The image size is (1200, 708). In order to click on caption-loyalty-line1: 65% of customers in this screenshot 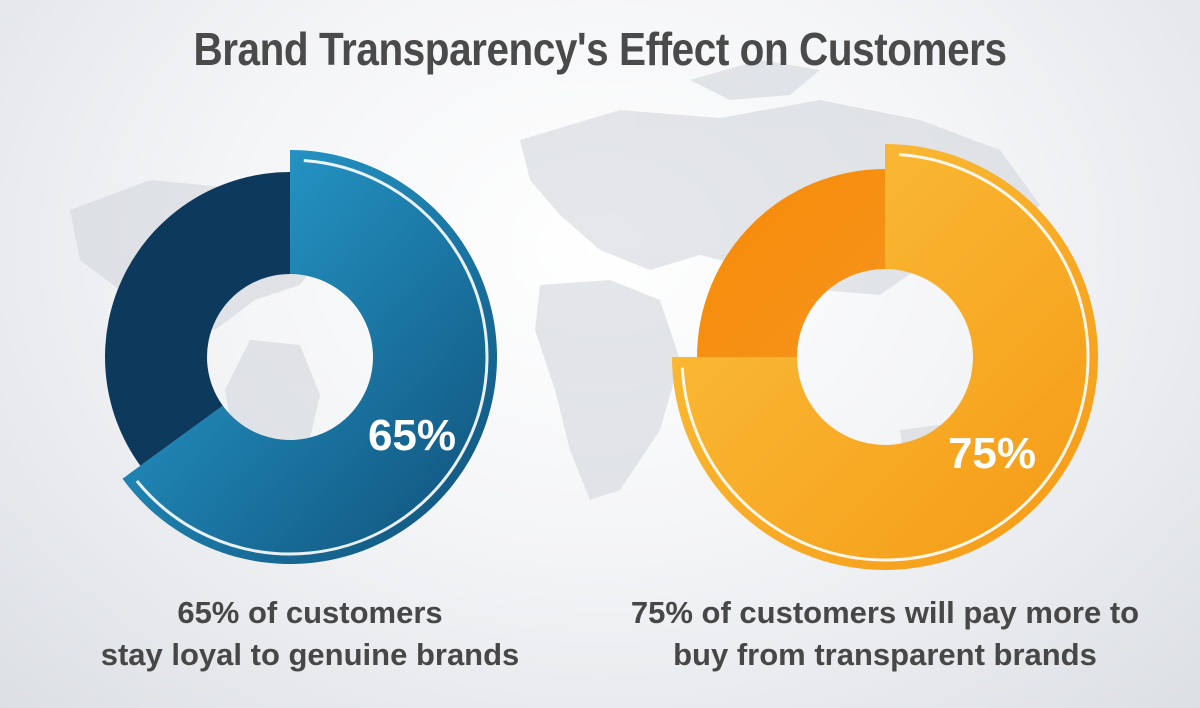, I will do `click(310, 612)`.